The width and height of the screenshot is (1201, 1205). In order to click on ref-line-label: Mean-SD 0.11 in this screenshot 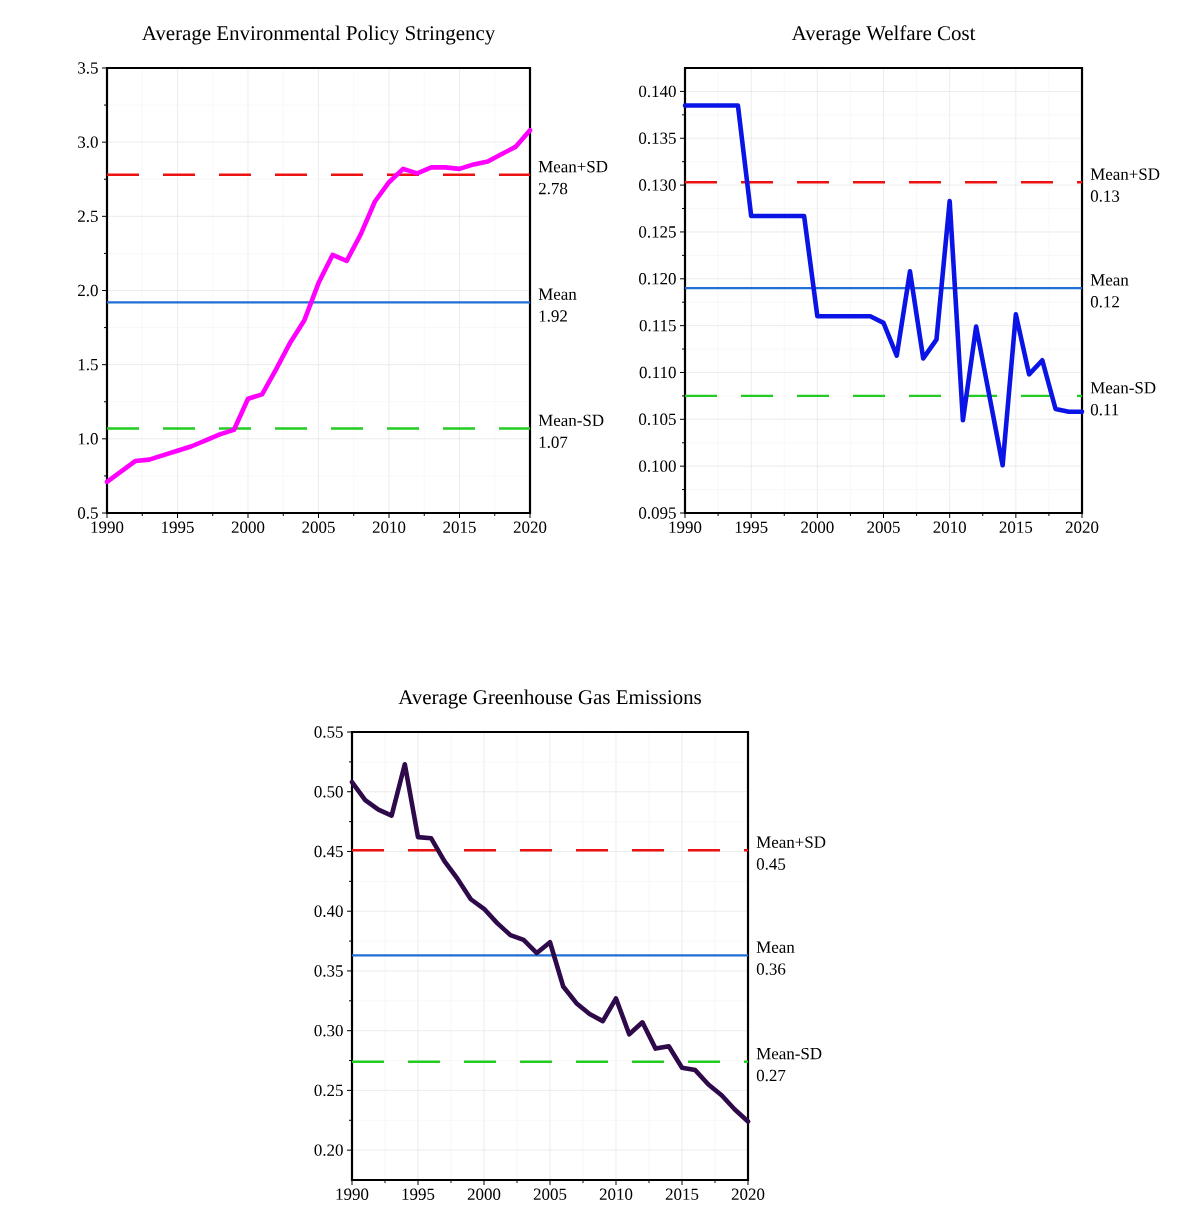, I will do `click(1123, 399)`.